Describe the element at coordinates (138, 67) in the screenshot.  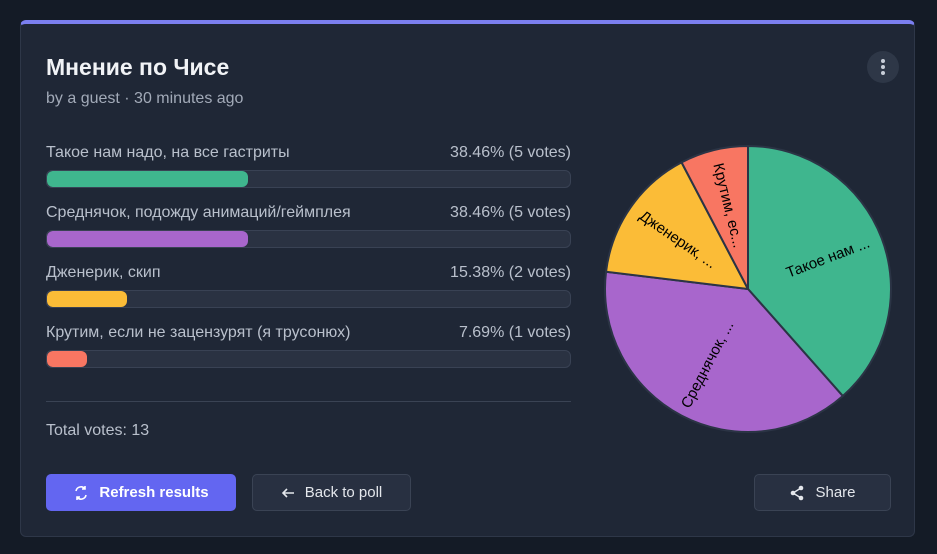
I see `poll-title: Мнение по Чисе` at that location.